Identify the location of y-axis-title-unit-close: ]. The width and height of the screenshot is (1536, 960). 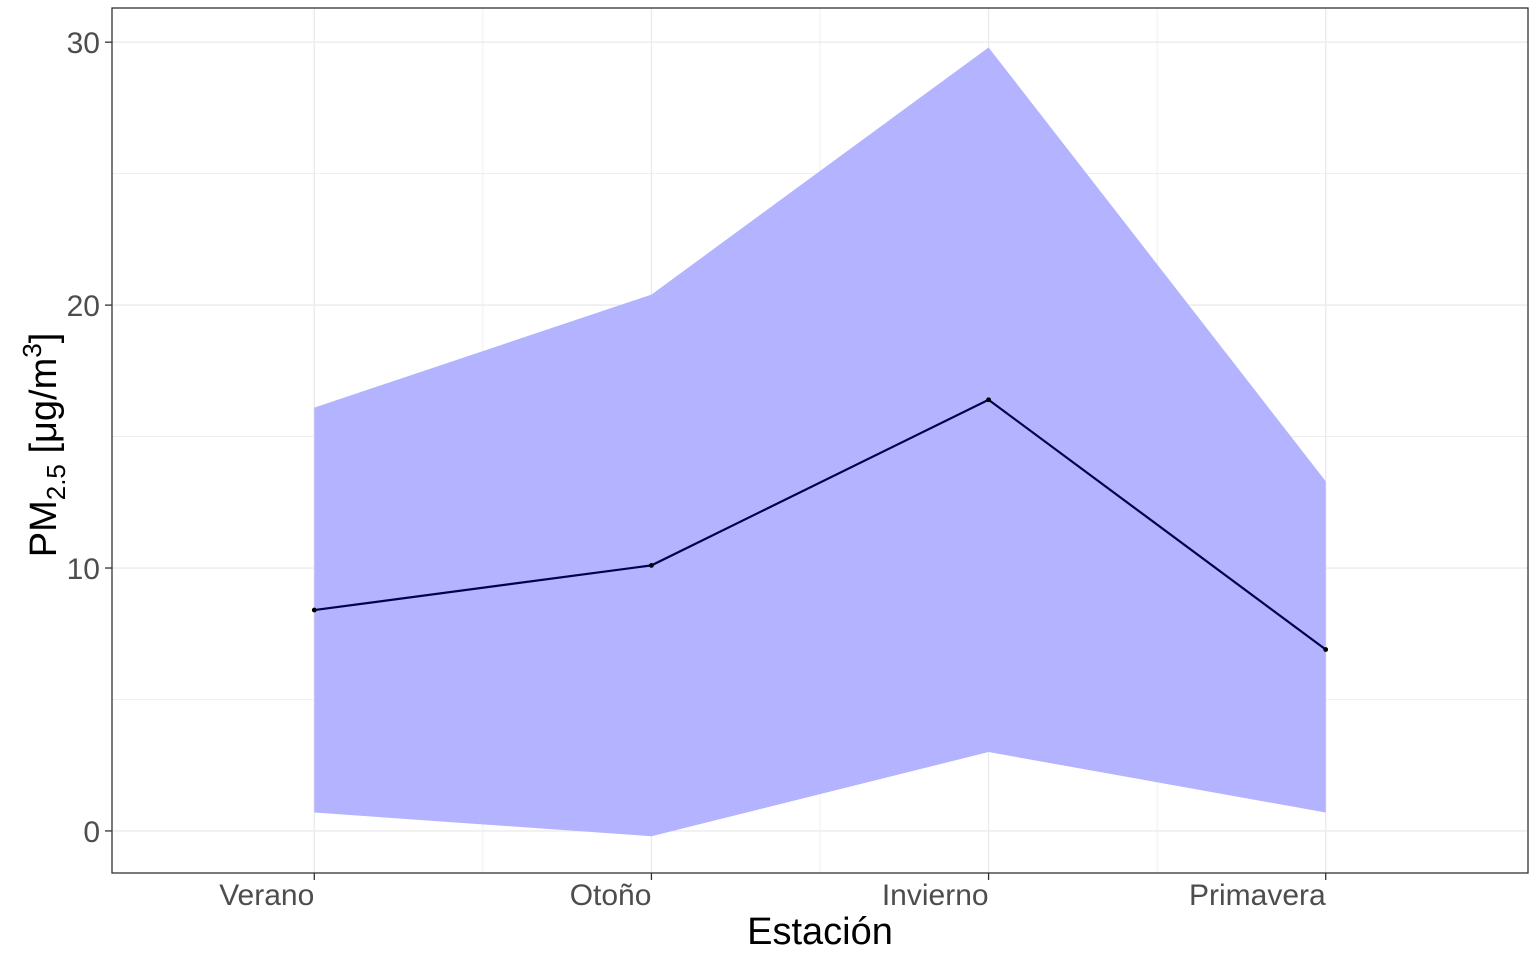
(44, 338).